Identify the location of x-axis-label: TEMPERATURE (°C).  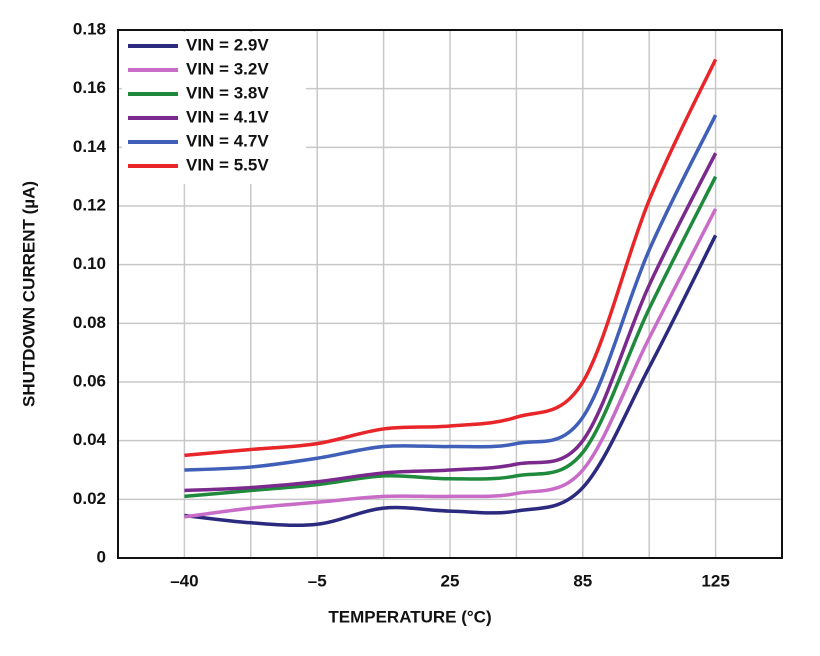
(409, 616).